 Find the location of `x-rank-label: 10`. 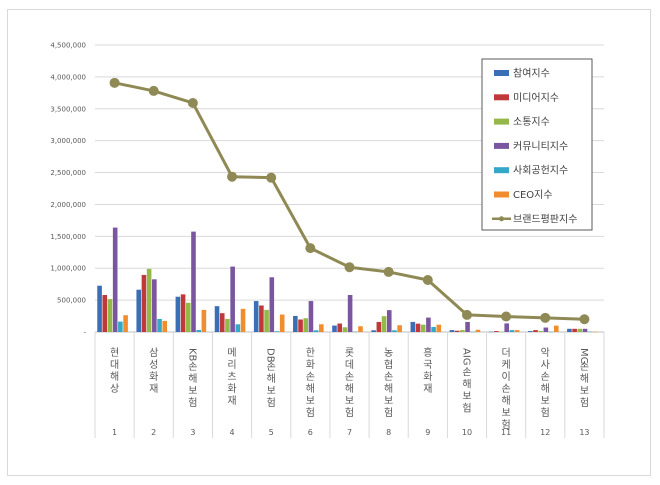

x-rank-label: 10 is located at coordinates (467, 432).